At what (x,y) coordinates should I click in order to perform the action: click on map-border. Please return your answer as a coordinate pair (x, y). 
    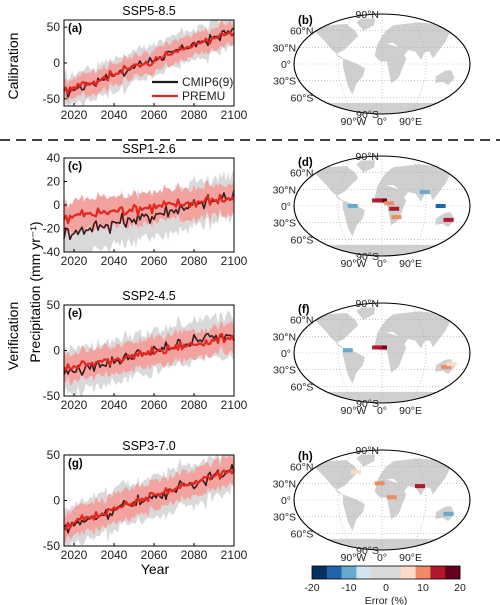
    Looking at the image, I should click on (382, 353).